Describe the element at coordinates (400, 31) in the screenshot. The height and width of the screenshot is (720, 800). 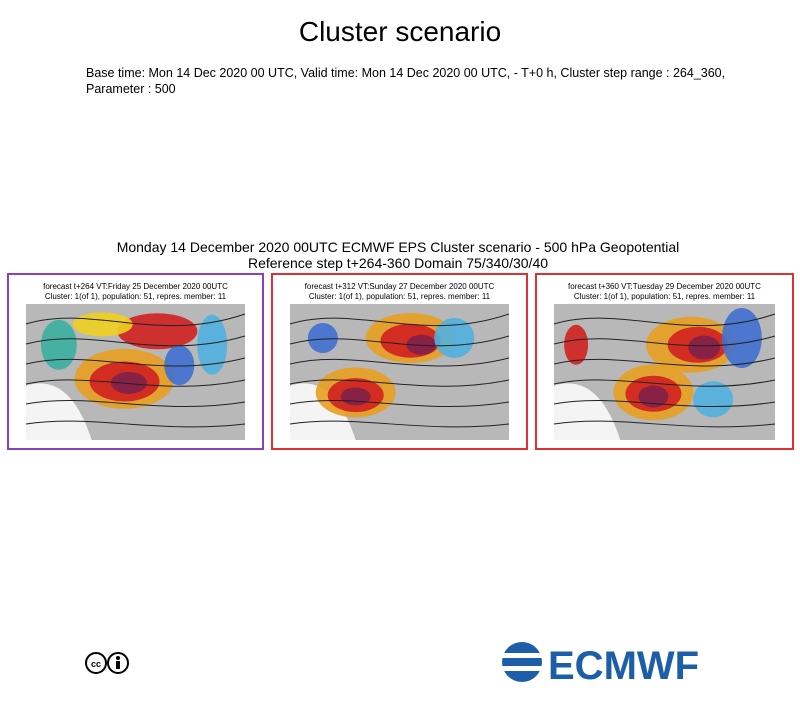
I see `page-title: Cluster scenario` at that location.